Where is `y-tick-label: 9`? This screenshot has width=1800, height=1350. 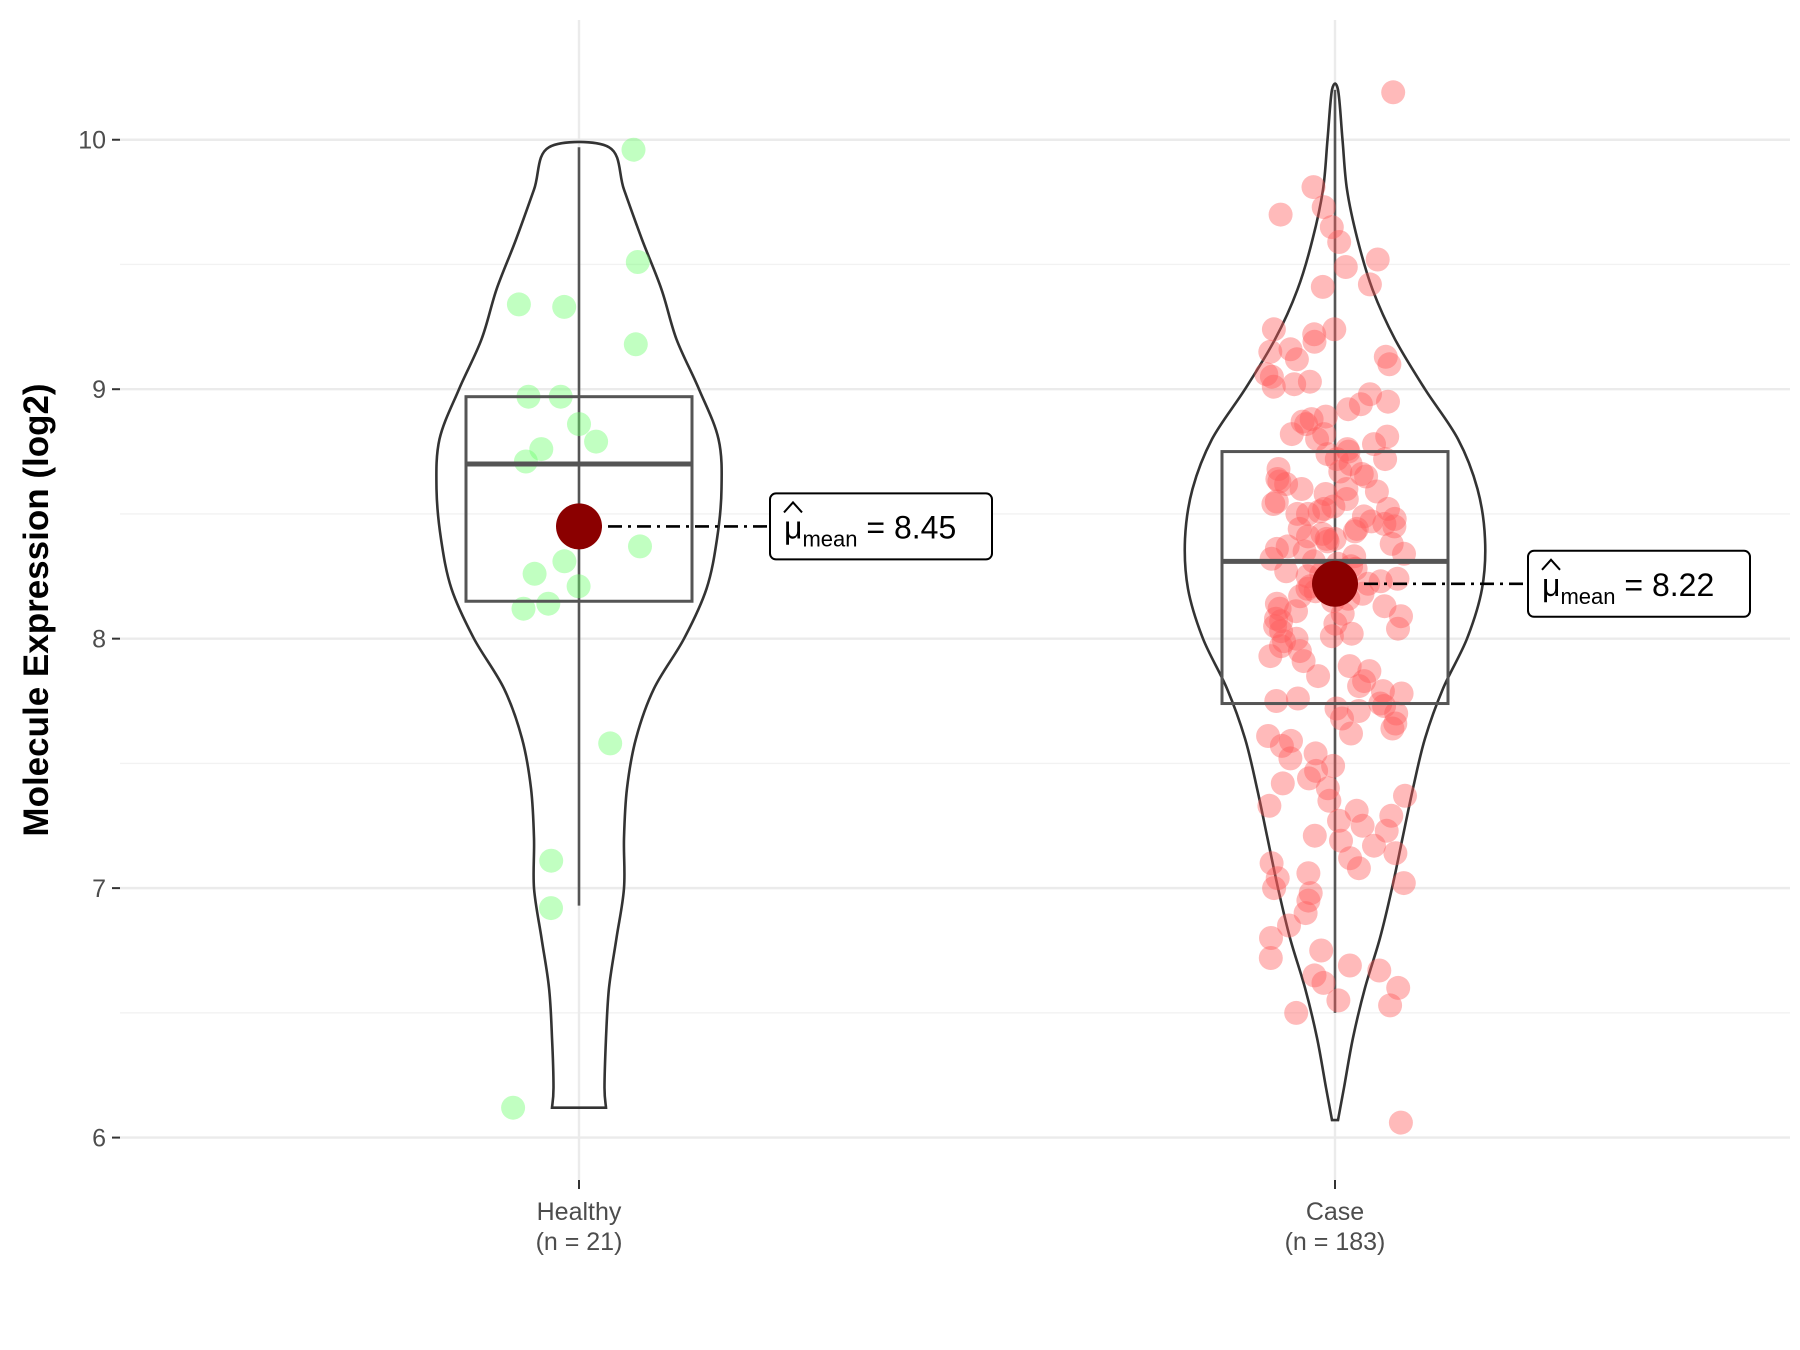 y-tick-label: 9 is located at coordinates (99, 390).